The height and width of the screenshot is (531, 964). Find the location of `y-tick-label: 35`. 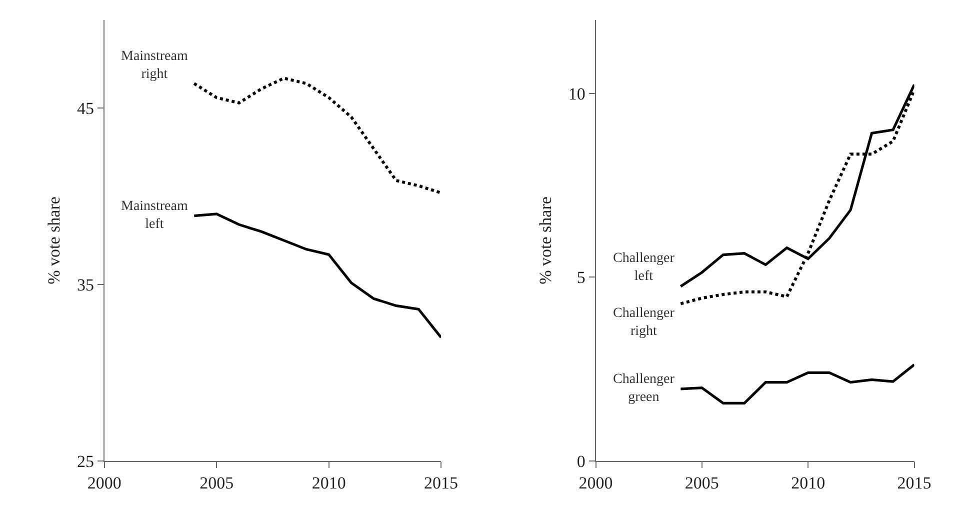

y-tick-label: 35 is located at coordinates (85, 285).